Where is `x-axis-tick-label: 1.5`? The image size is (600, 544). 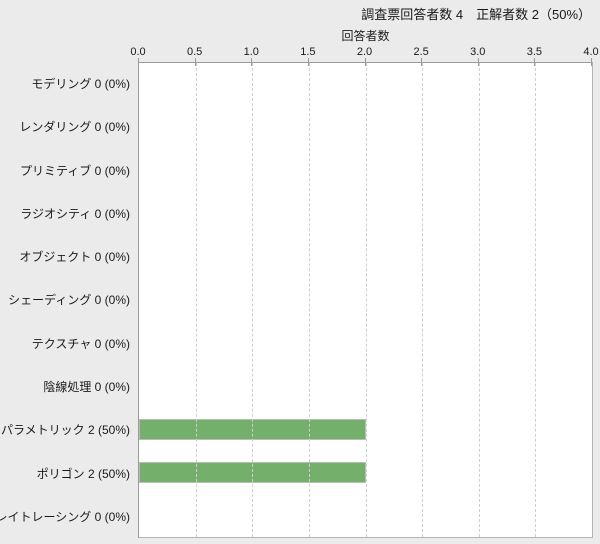
x-axis-tick-label: 1.5 is located at coordinates (308, 52).